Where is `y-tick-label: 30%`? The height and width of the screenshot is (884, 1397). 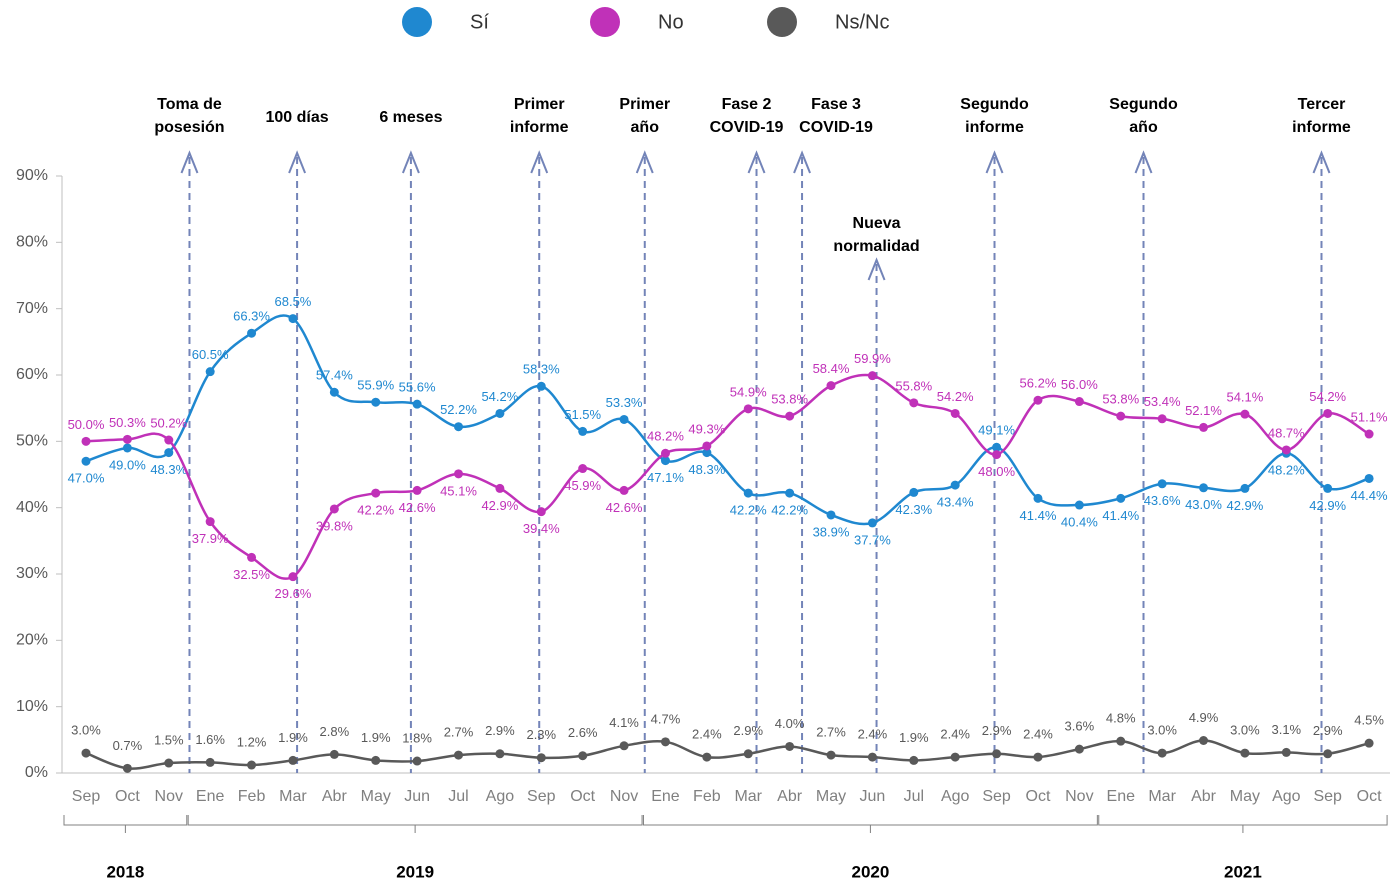 y-tick-label: 30% is located at coordinates (32, 573).